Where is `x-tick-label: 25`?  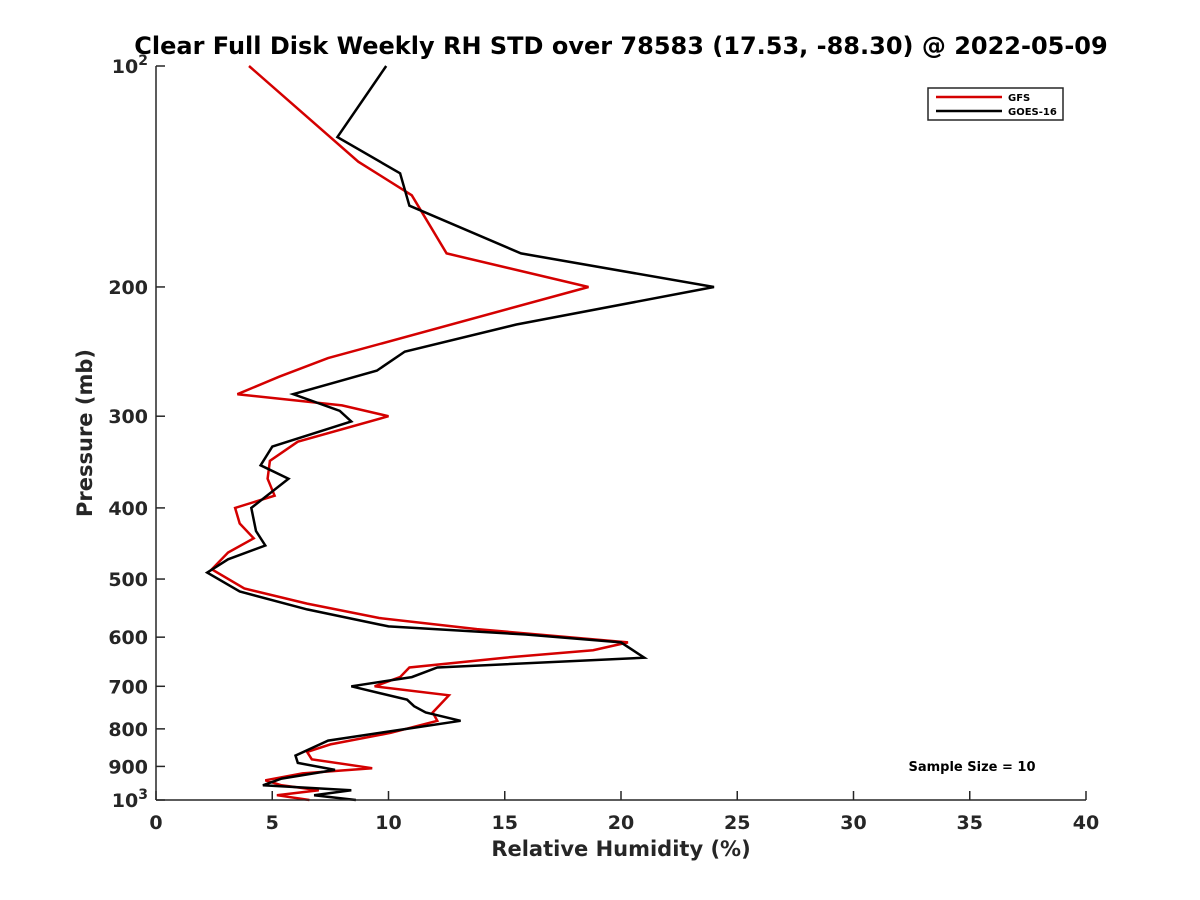
x-tick-label: 25 is located at coordinates (737, 823).